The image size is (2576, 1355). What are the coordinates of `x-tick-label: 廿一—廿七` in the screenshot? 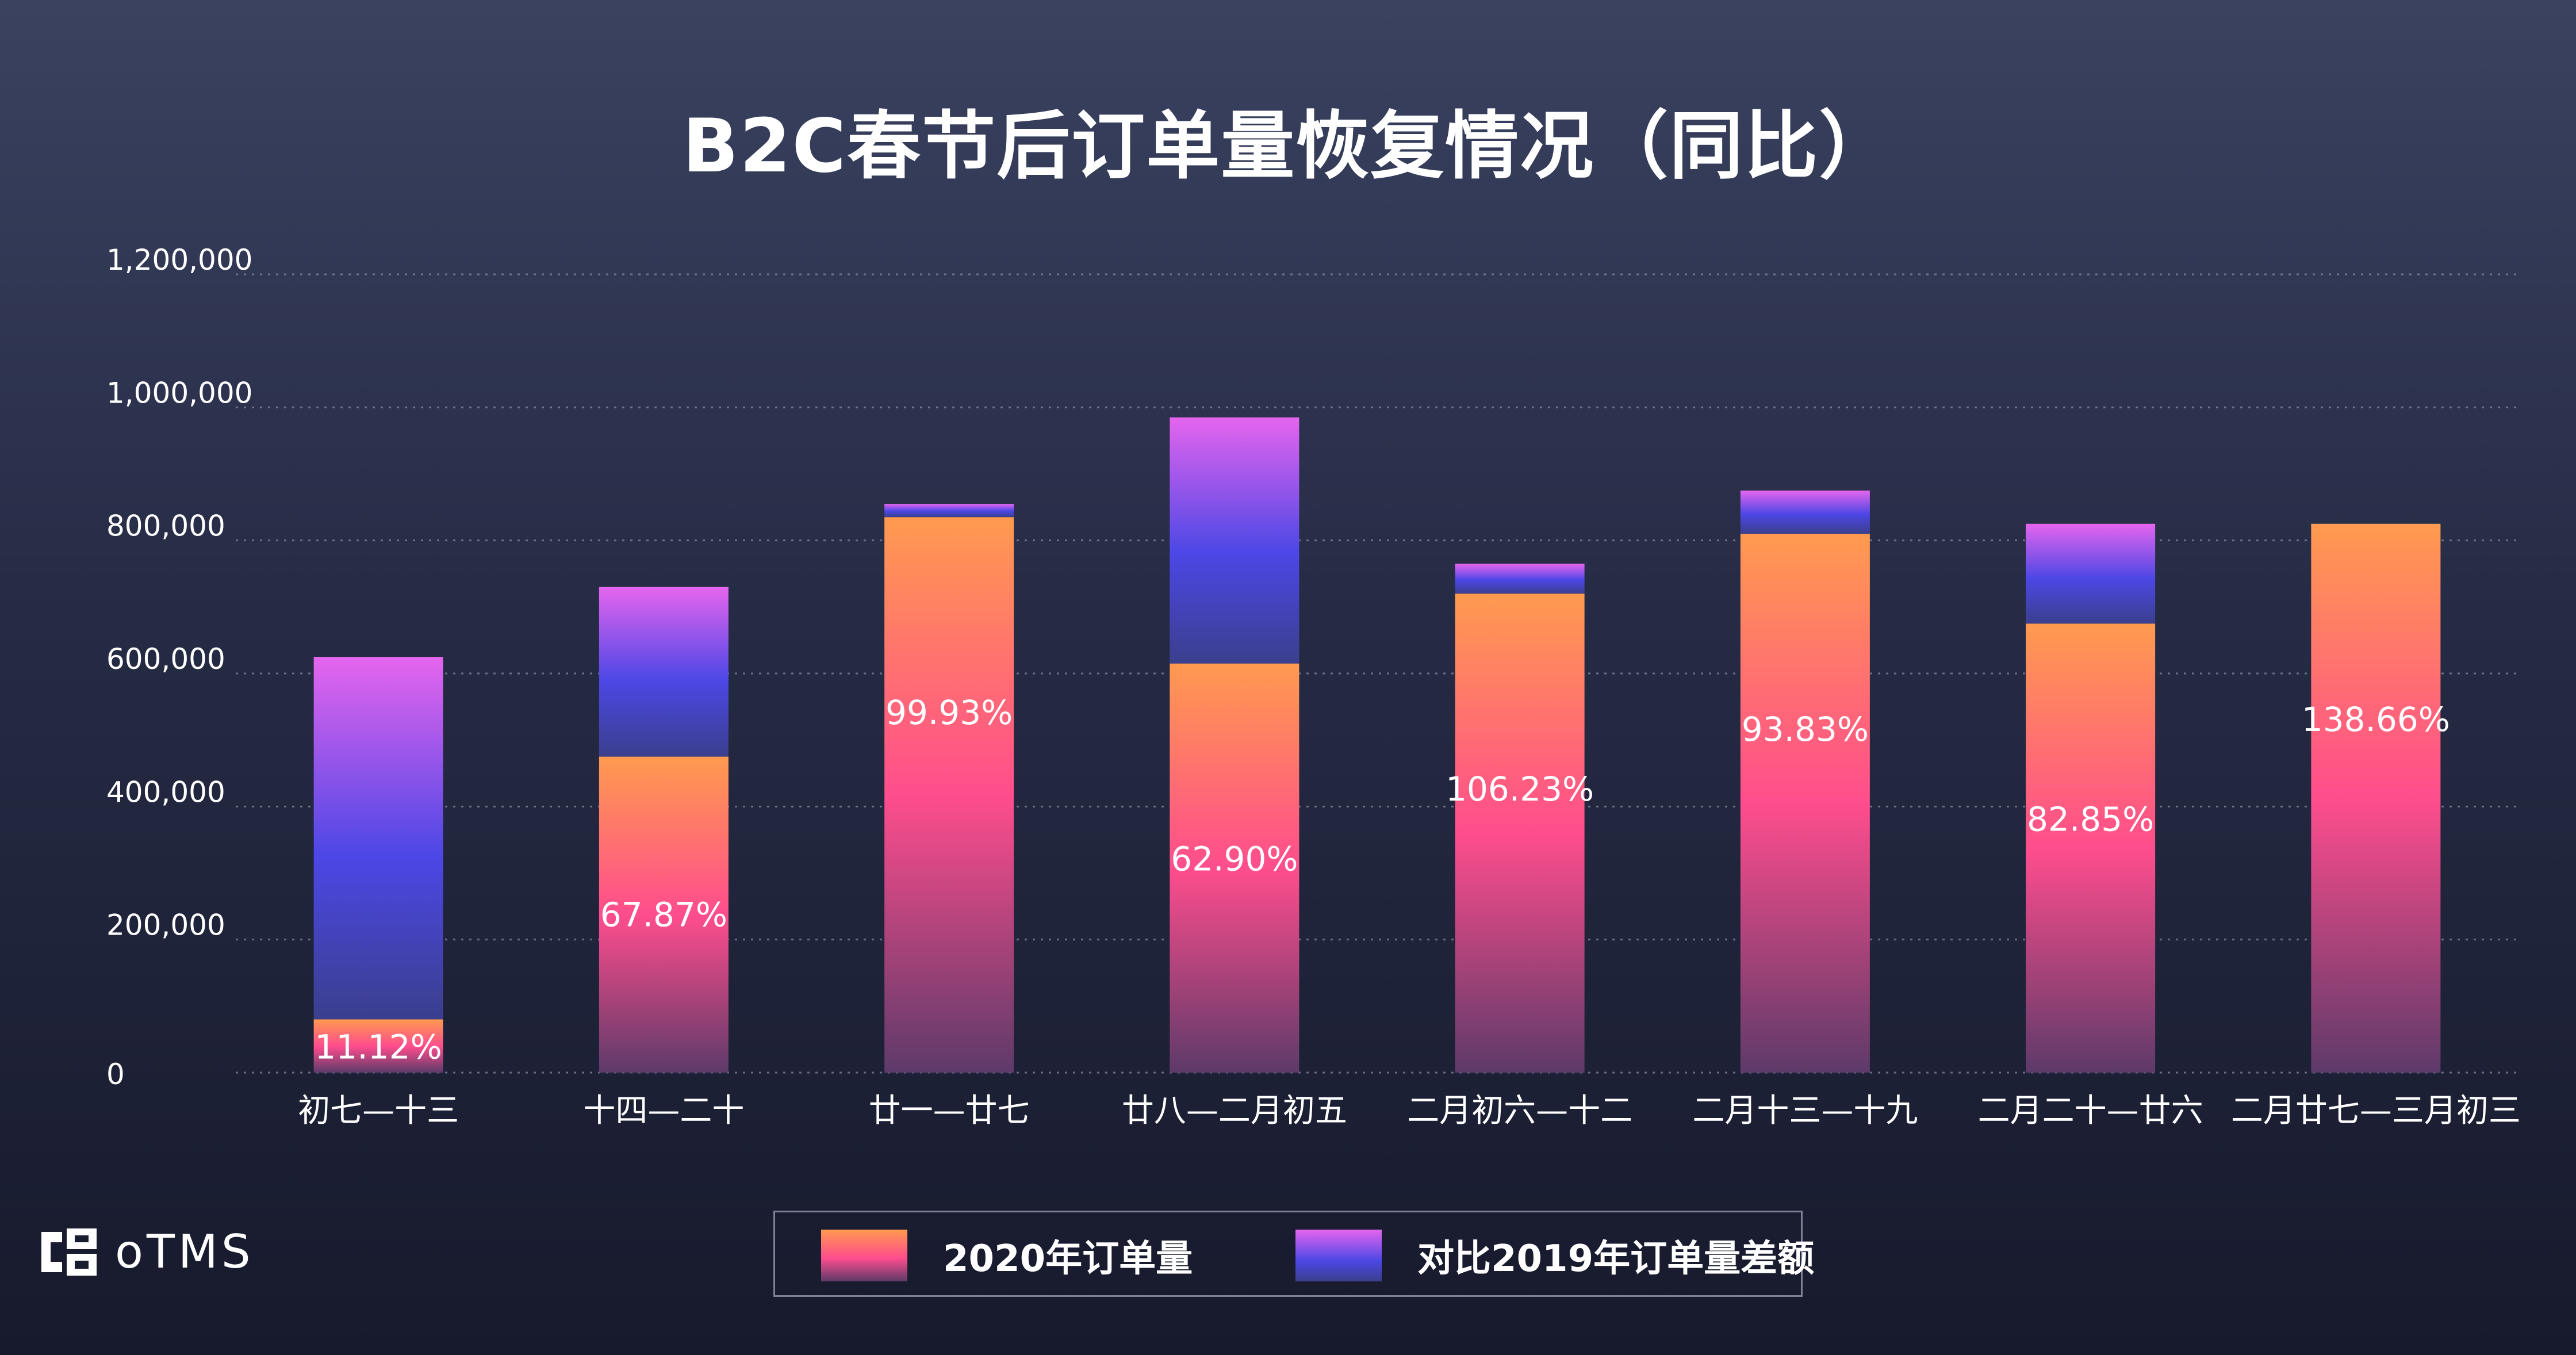 It's located at (949, 1111).